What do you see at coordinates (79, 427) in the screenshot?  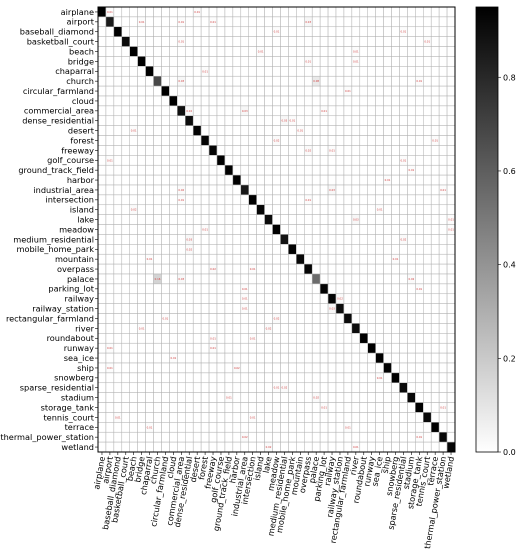 I see `row-label: terrace` at bounding box center [79, 427].